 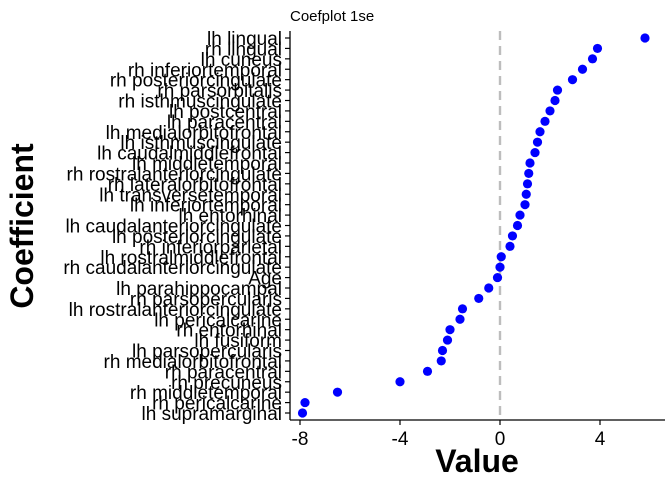 I want to click on y-tick-label: rh parsopercularis, so click(x=206, y=299).